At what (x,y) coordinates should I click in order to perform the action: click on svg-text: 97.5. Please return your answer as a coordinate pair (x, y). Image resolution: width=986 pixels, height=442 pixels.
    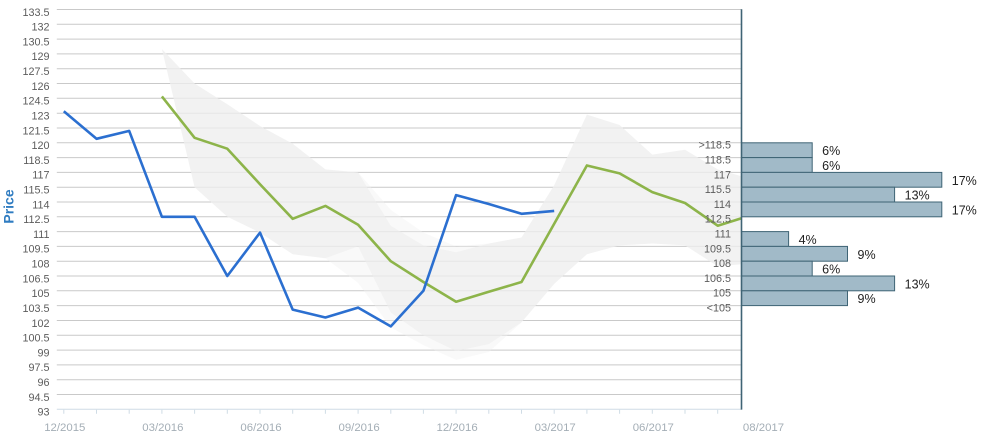
    Looking at the image, I should click on (38, 368).